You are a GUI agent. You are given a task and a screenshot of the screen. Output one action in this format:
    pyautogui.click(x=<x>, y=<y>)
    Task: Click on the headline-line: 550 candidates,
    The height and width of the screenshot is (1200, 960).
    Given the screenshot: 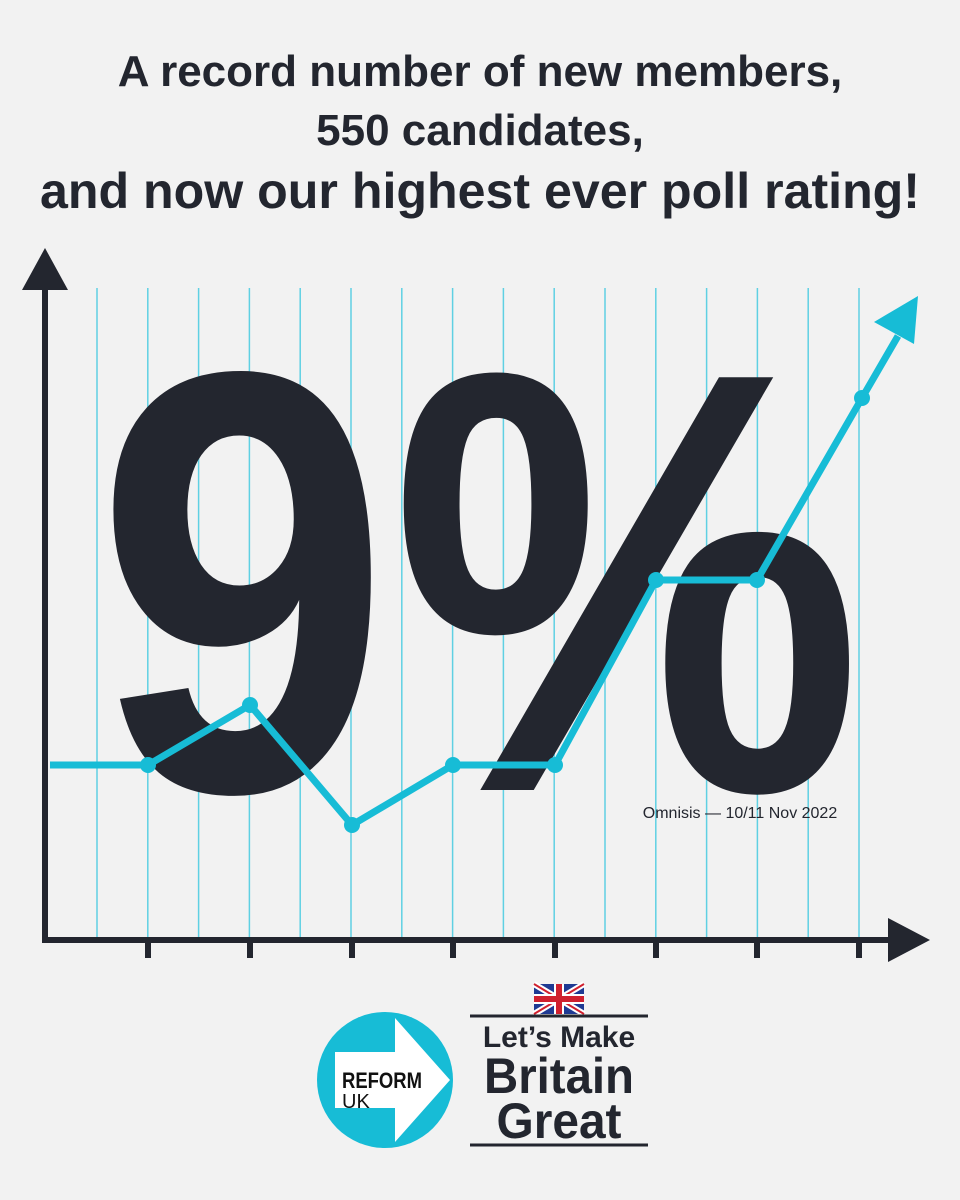 What is the action you would take?
    pyautogui.click(x=480, y=130)
    